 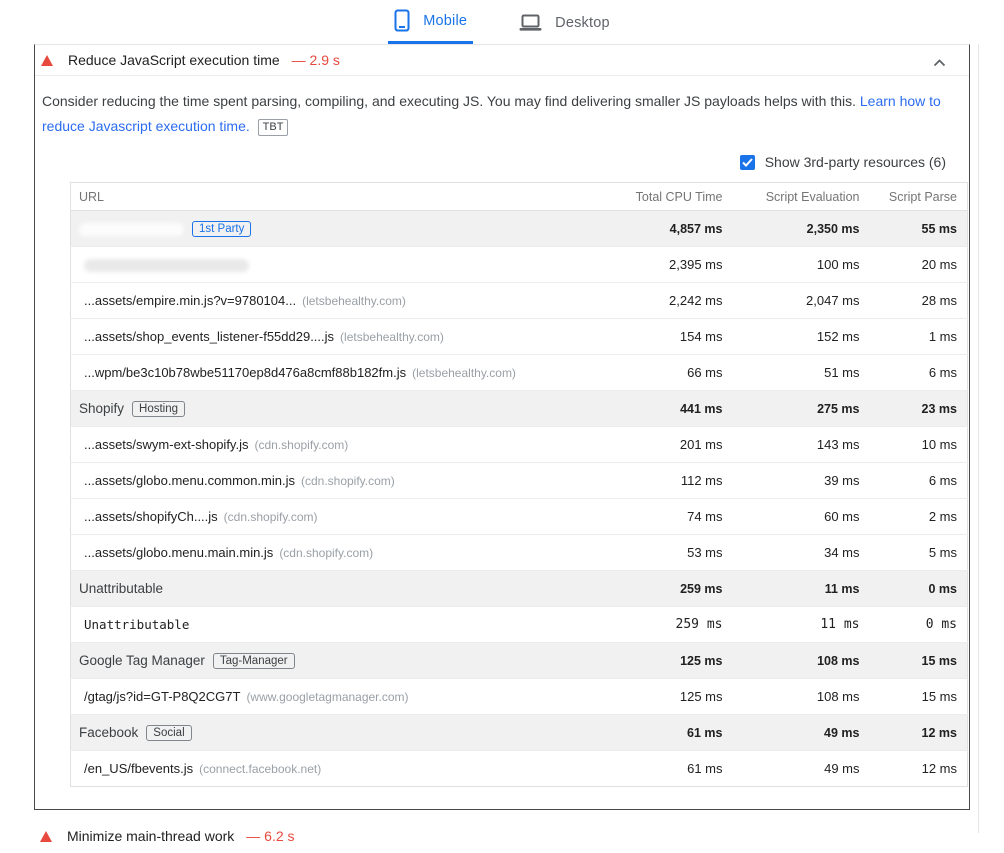 What do you see at coordinates (179, 552) in the screenshot?
I see `url-text: ...assets/globo.menu.main.min.js` at bounding box center [179, 552].